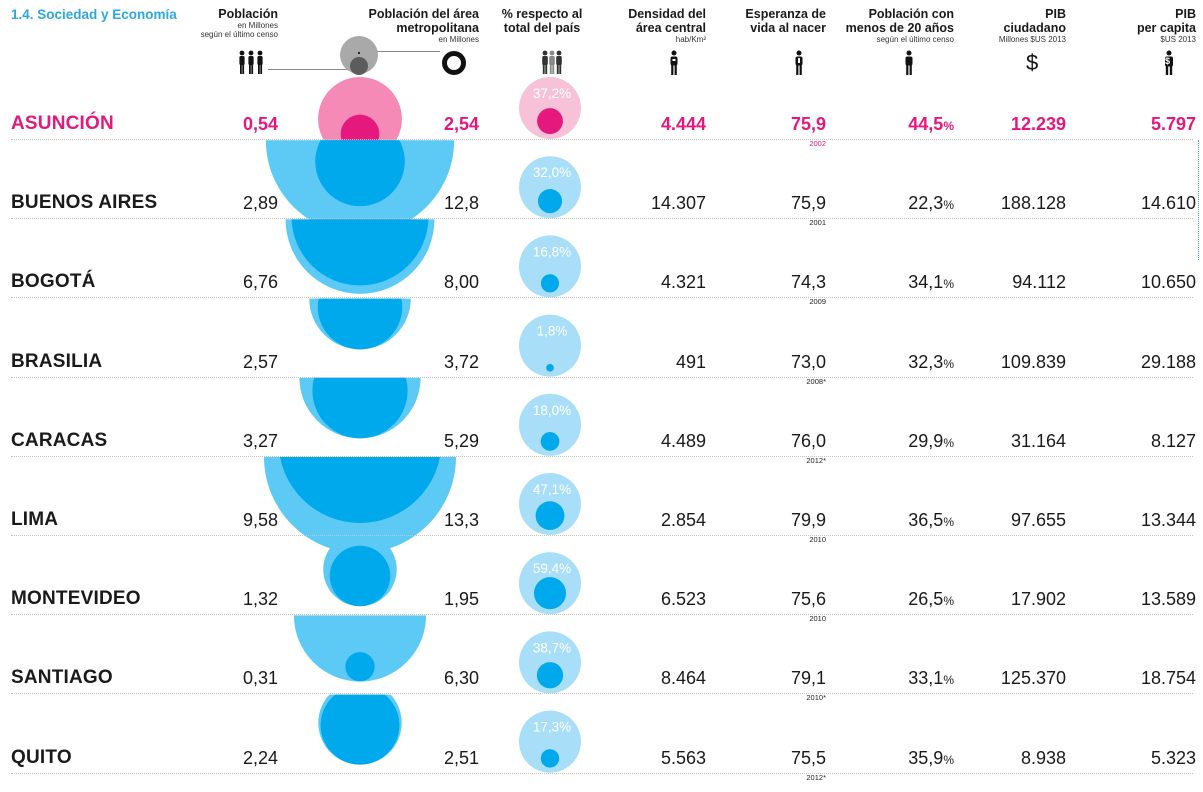 This screenshot has width=1203, height=792. I want to click on cell-year: 2010*, so click(816, 698).